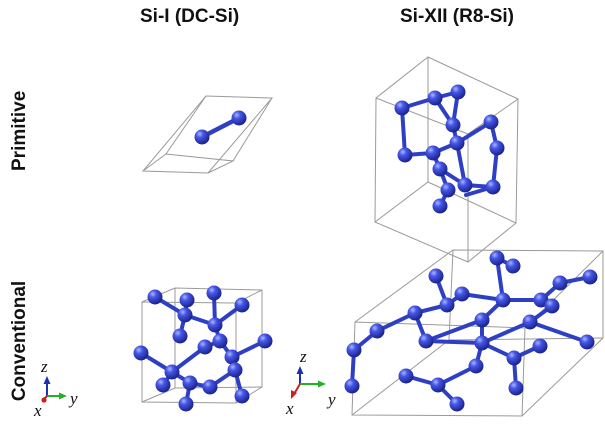 The image size is (605, 428). I want to click on column-title-si-i: Si-I (DC-Si), so click(190, 16).